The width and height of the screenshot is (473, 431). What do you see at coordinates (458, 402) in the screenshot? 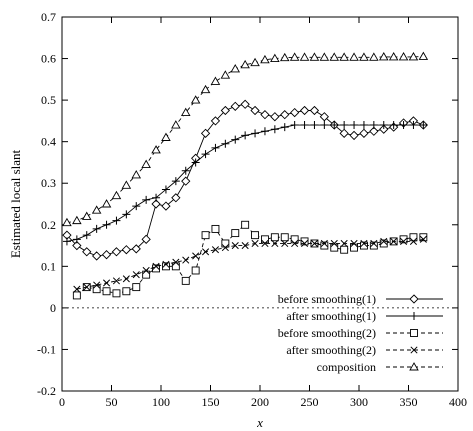
I see `x-tick-label: 400` at bounding box center [458, 402].